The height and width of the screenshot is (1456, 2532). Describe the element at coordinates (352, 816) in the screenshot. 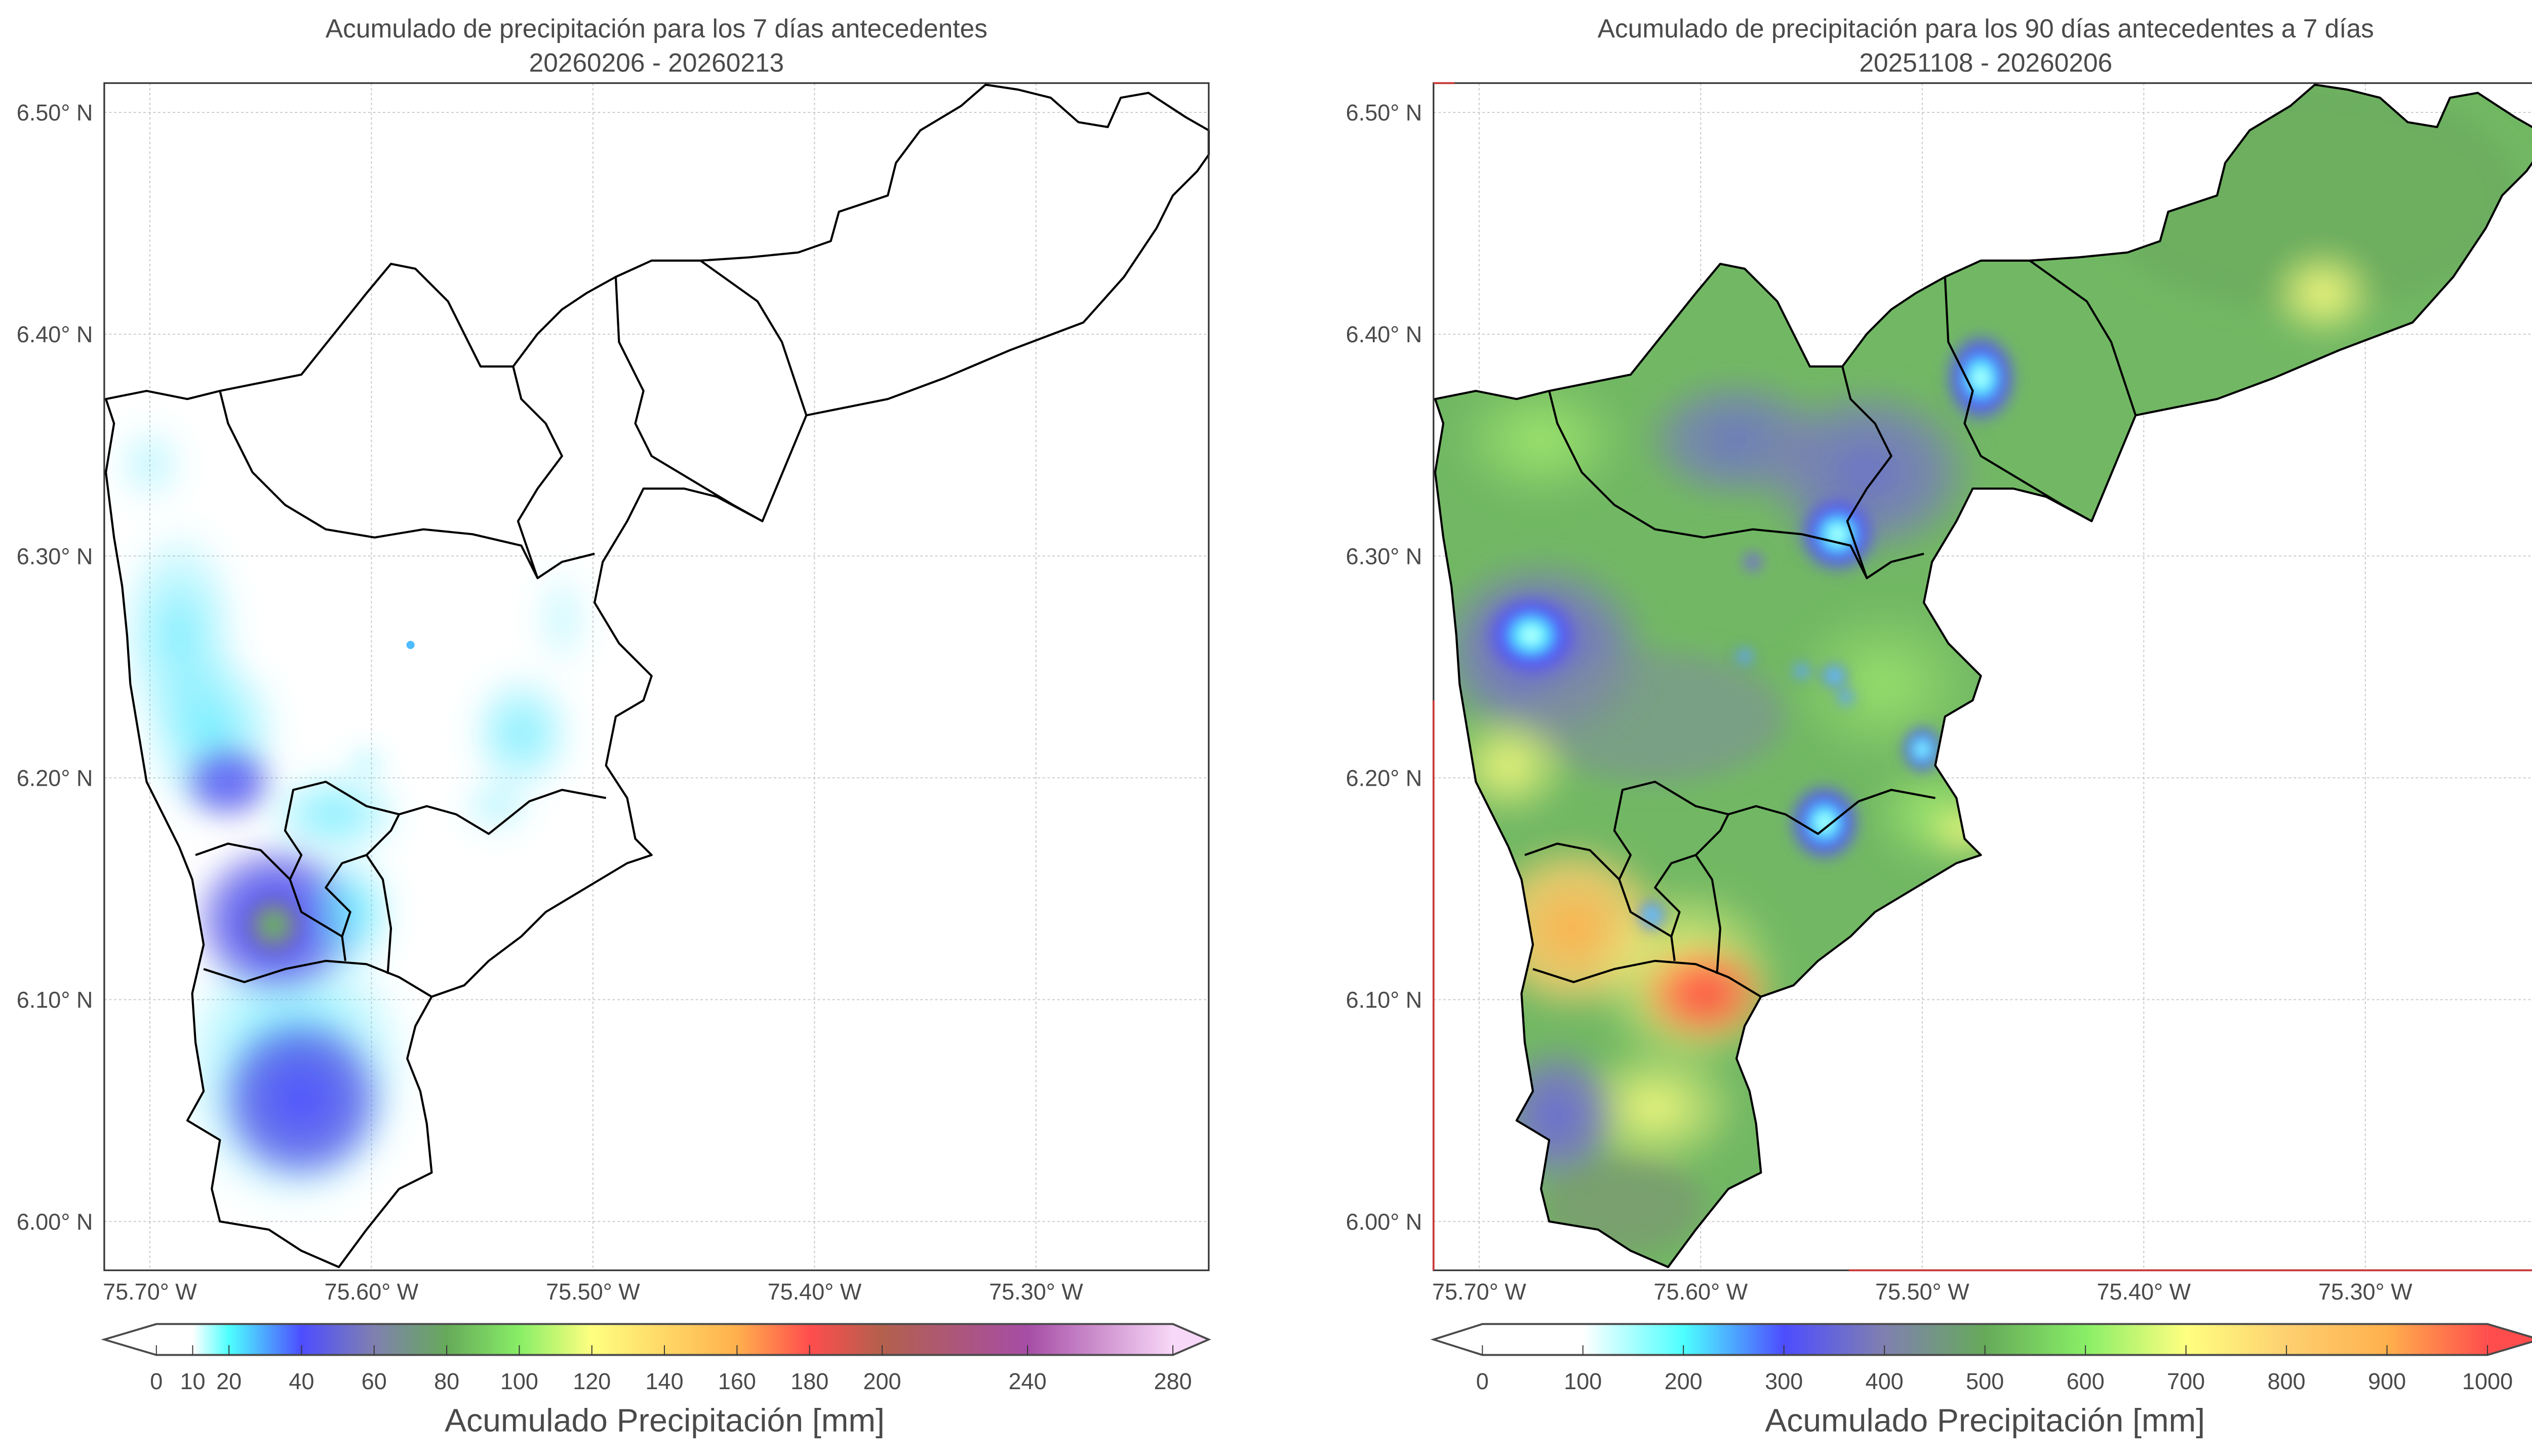

I see `precipitation-field` at that location.